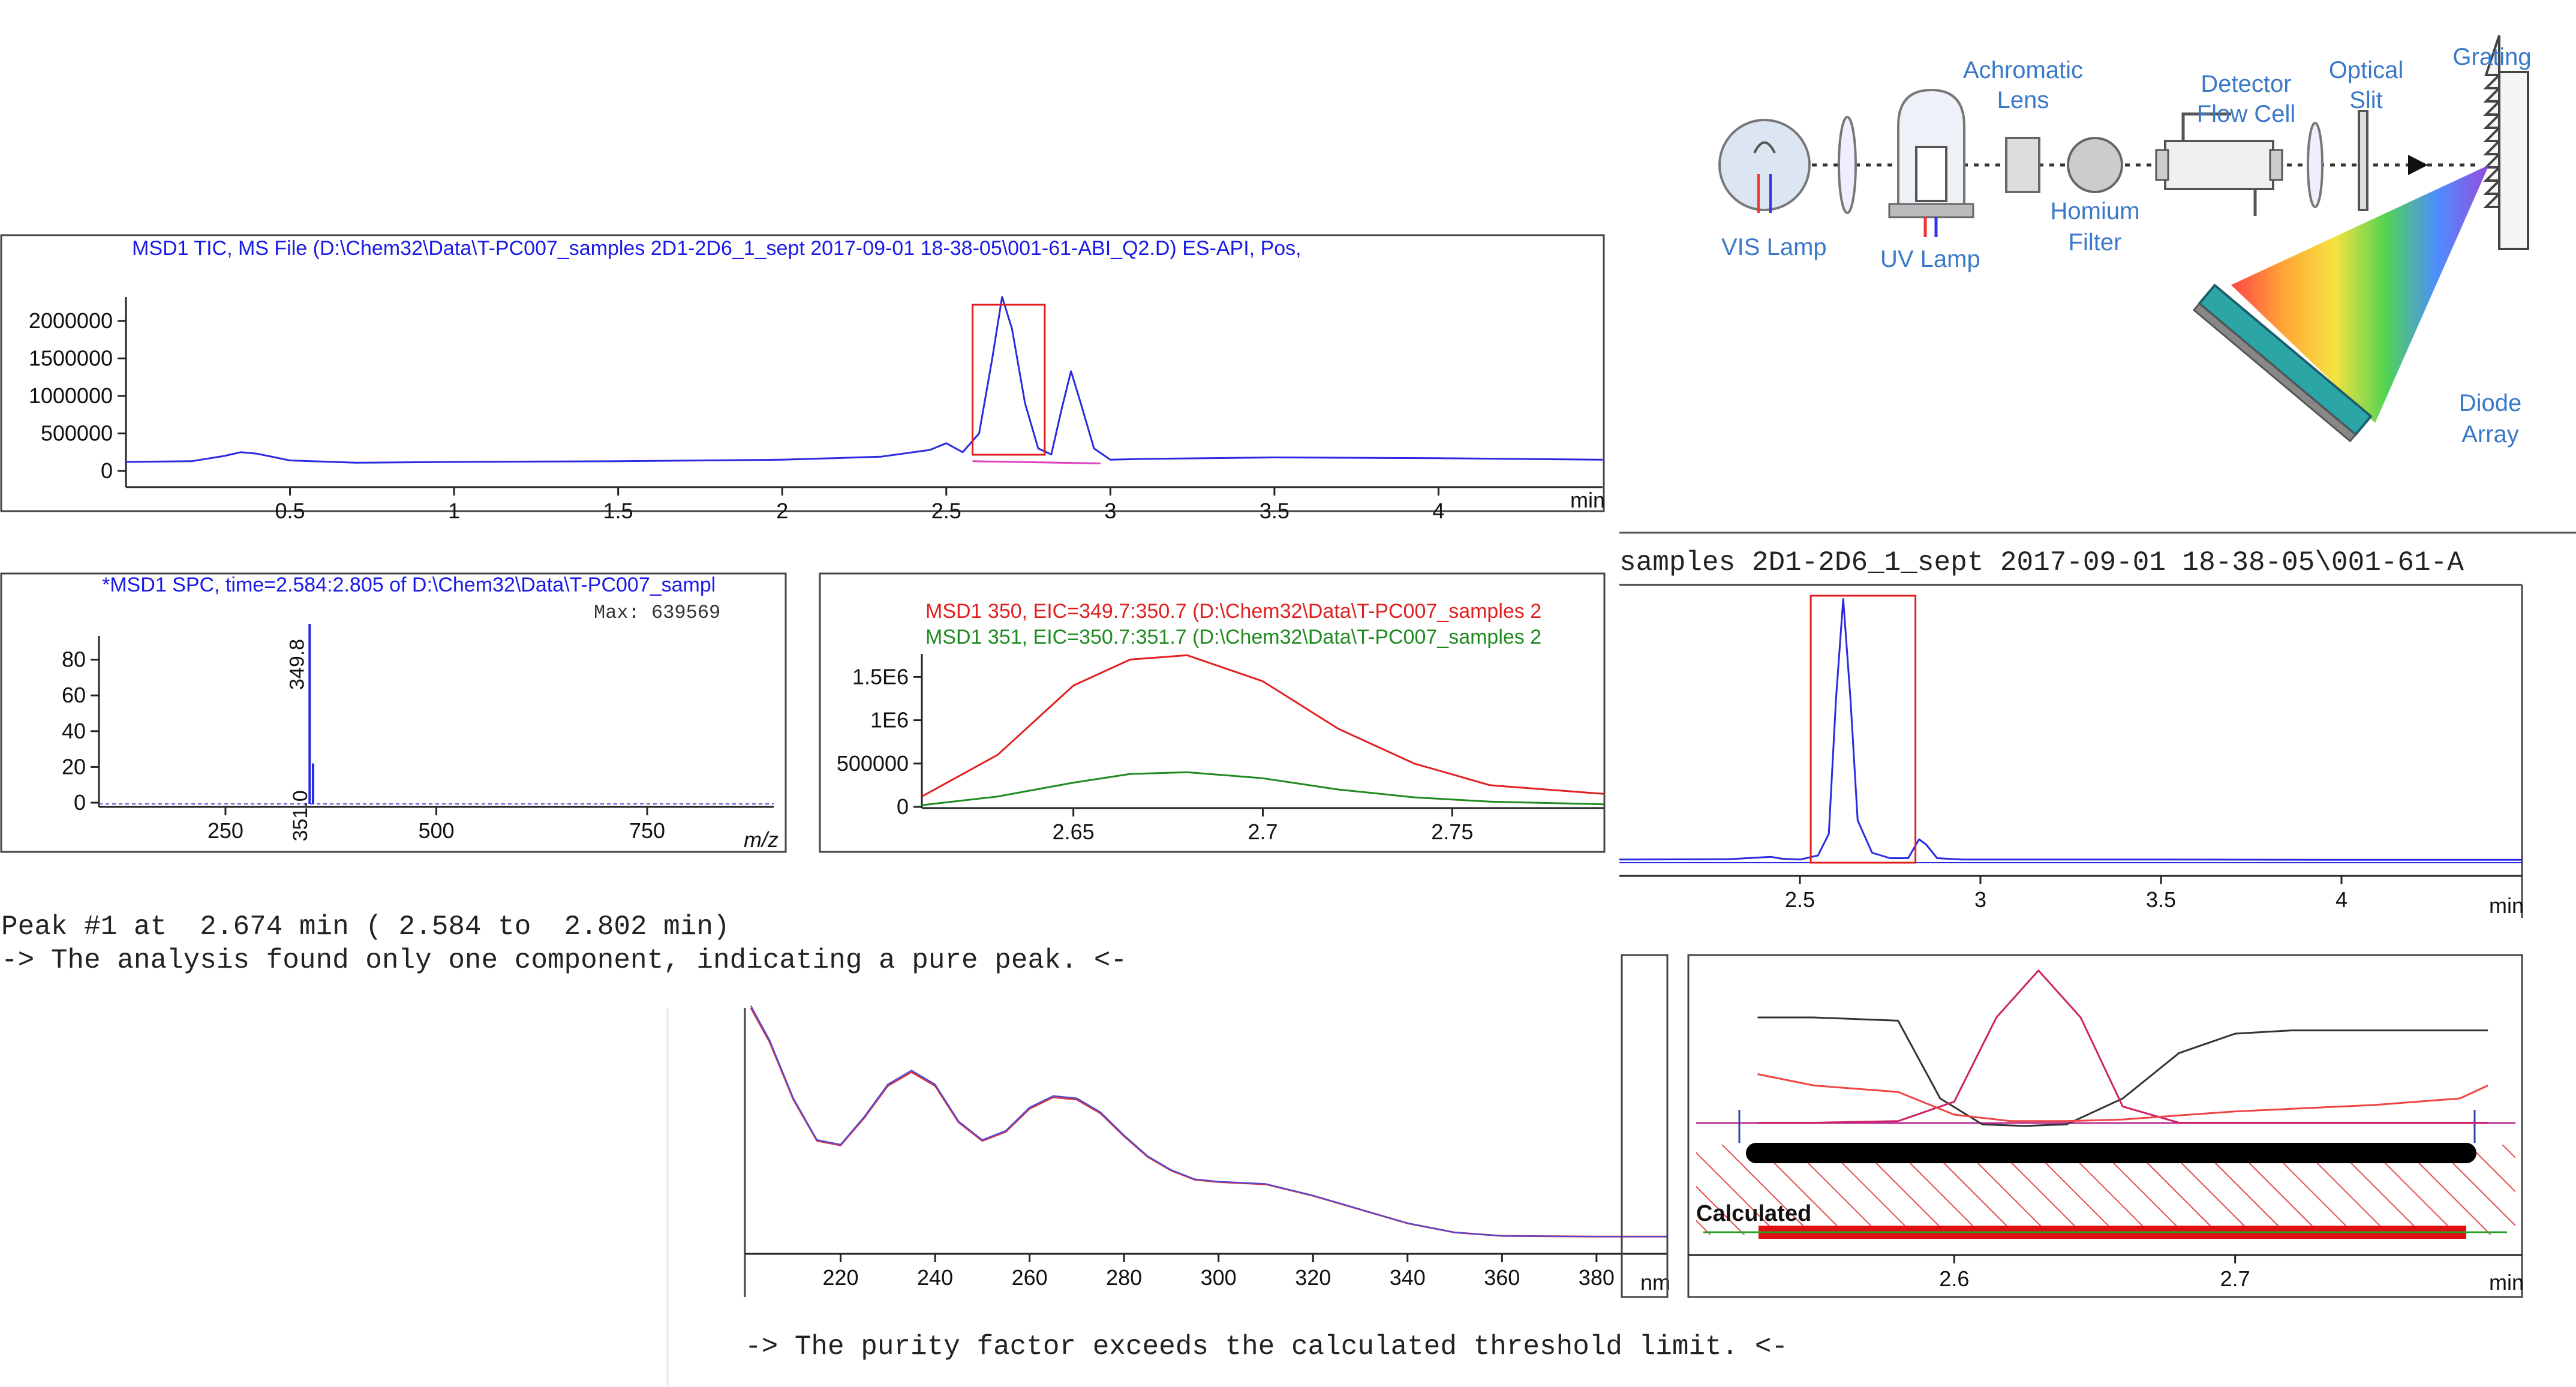 Image resolution: width=2576 pixels, height=1387 pixels. Describe the element at coordinates (2514, 160) in the screenshot. I see `grating-body` at that location.